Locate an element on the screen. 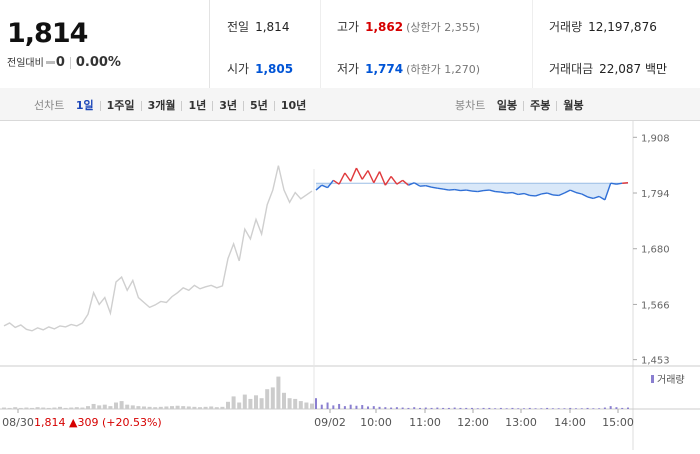 This screenshot has width=700, height=454. change-value: 0 is located at coordinates (60, 62).